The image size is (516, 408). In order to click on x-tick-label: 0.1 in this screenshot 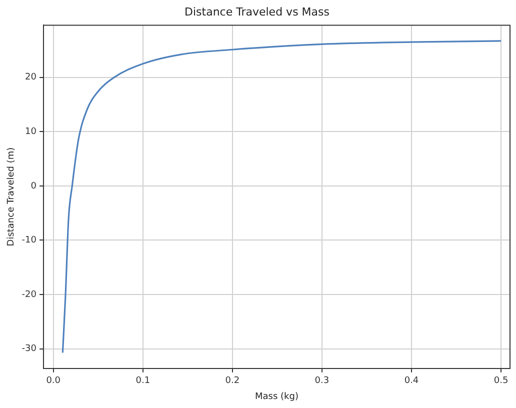, I will do `click(143, 381)`.